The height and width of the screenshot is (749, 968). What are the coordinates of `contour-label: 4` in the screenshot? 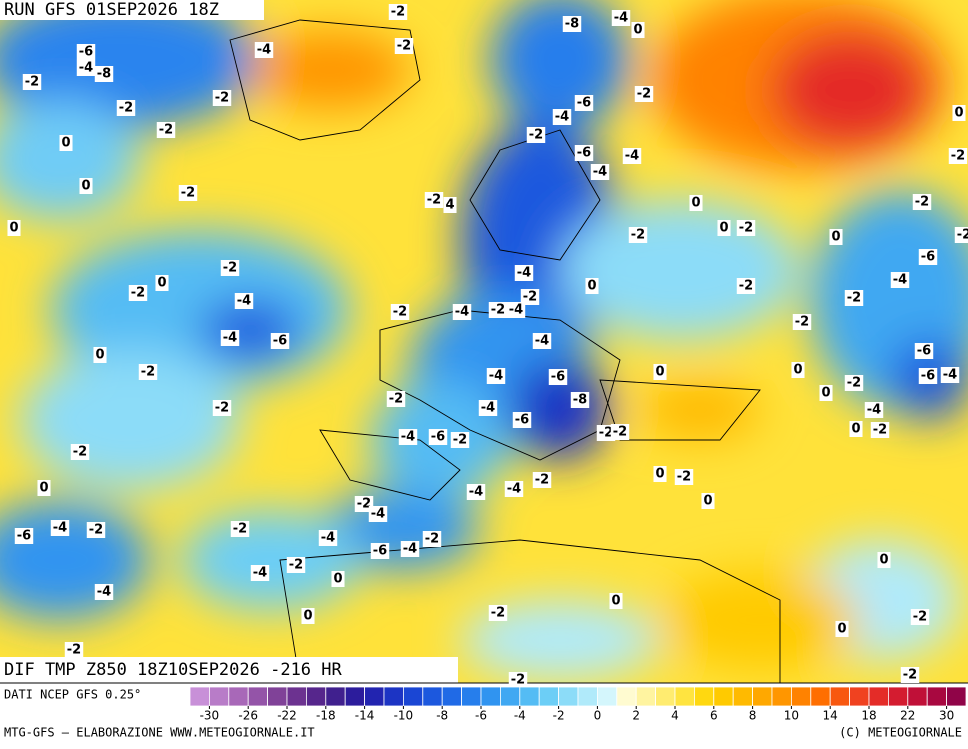 It's located at (449, 205).